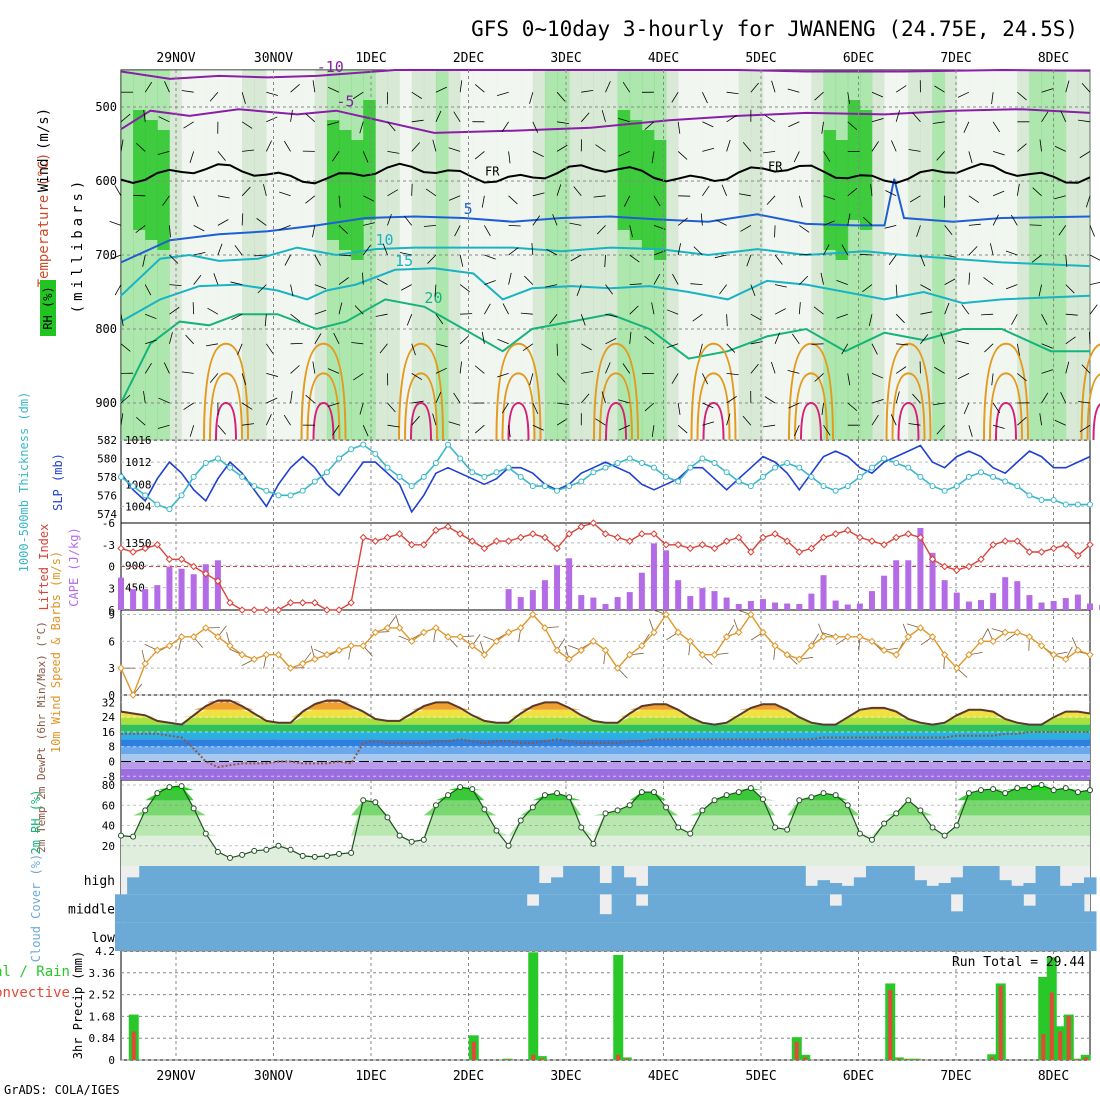 The height and width of the screenshot is (1100, 1100). I want to click on x-date-label-bottom: 5DEC, so click(760, 1076).